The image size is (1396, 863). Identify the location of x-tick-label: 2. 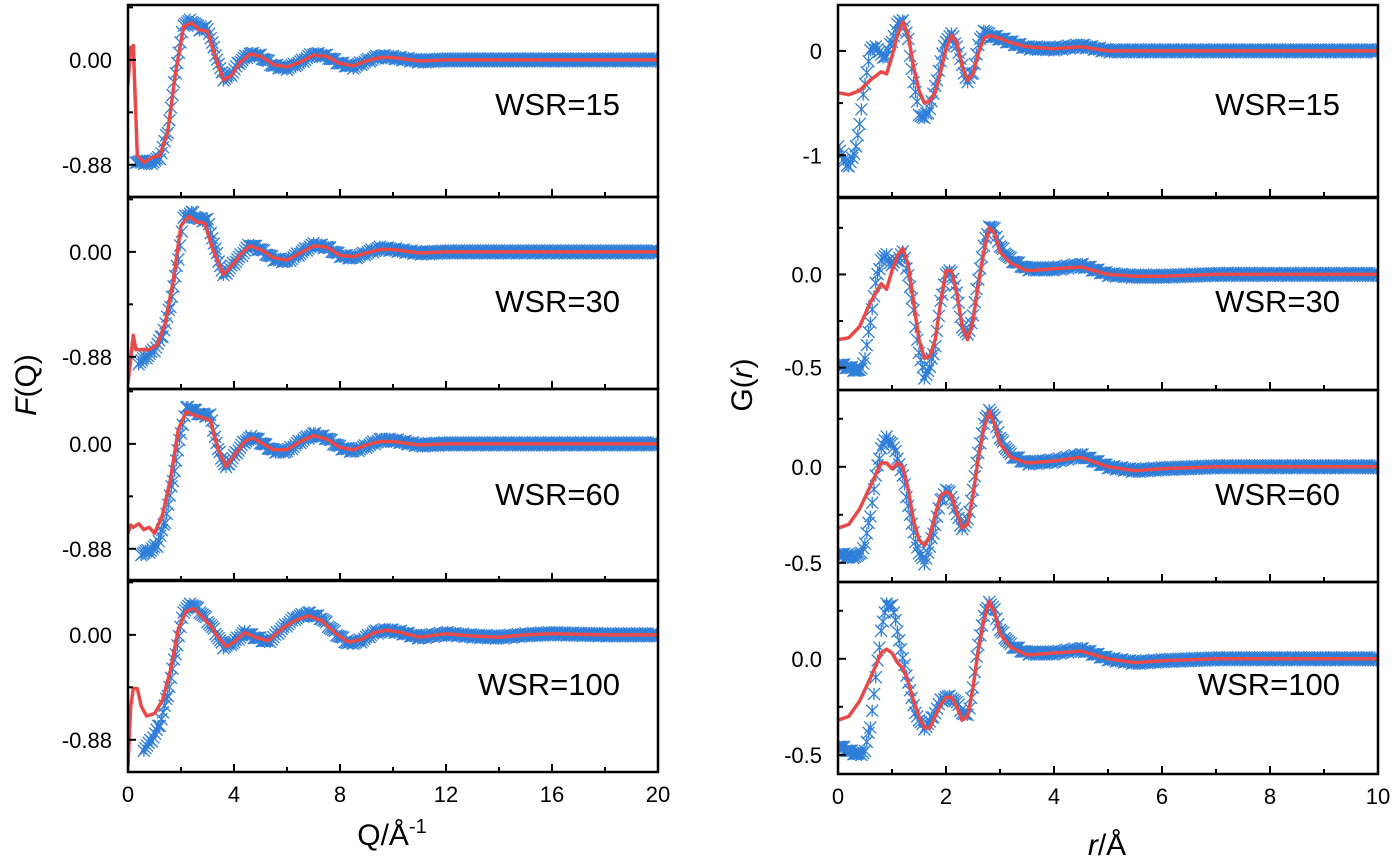
(946, 796).